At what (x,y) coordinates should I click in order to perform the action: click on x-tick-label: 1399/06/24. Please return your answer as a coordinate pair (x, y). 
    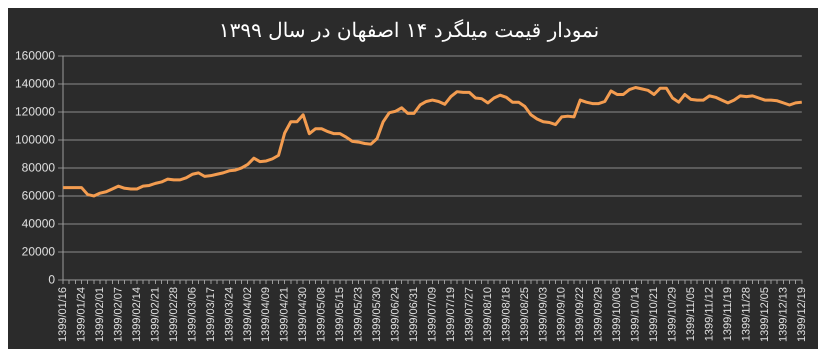
    Looking at the image, I should click on (396, 314).